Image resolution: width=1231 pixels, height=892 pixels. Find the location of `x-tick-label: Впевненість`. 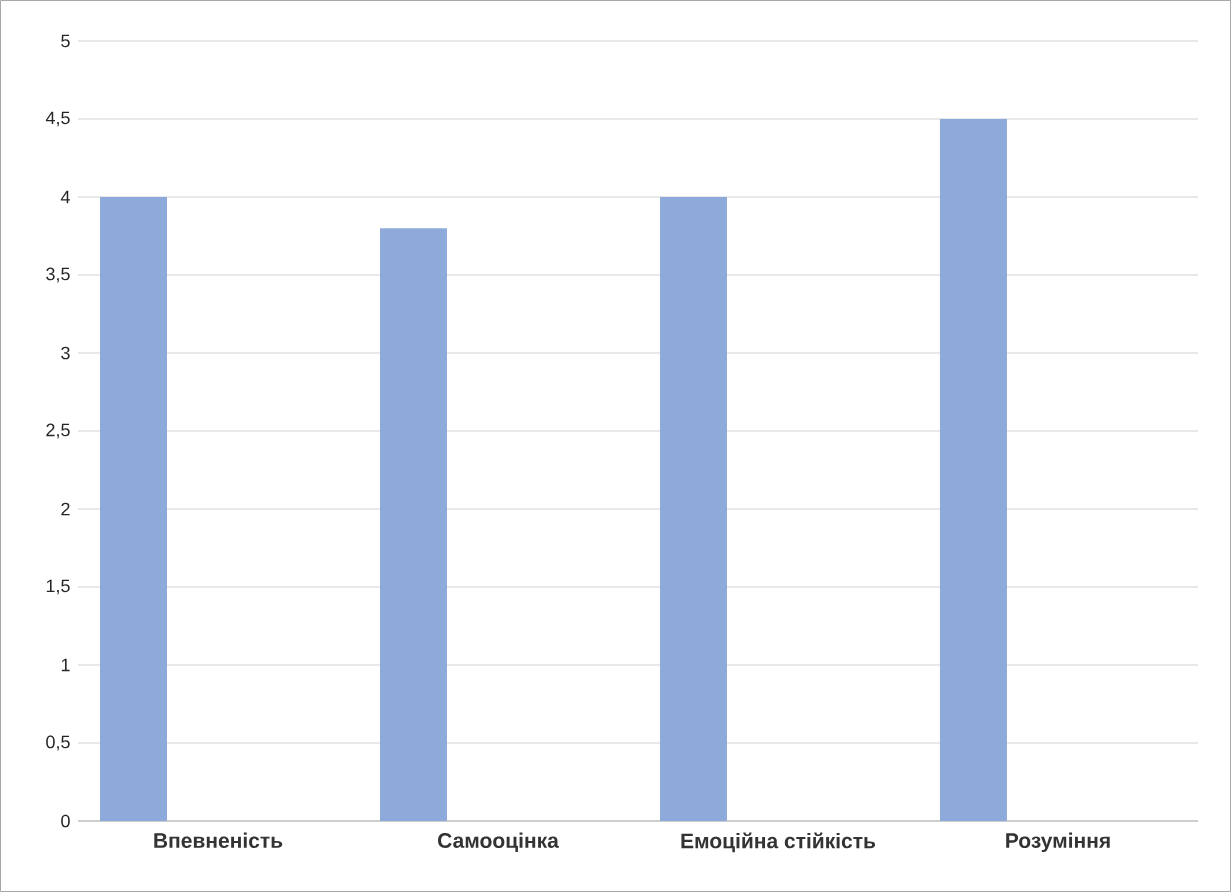

x-tick-label: Впевненість is located at coordinates (218, 840).